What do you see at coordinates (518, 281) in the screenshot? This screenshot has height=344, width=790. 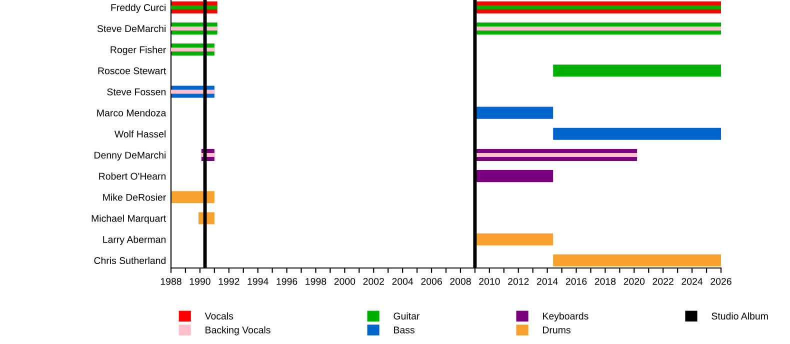 I see `x-tick-label: 2012` at bounding box center [518, 281].